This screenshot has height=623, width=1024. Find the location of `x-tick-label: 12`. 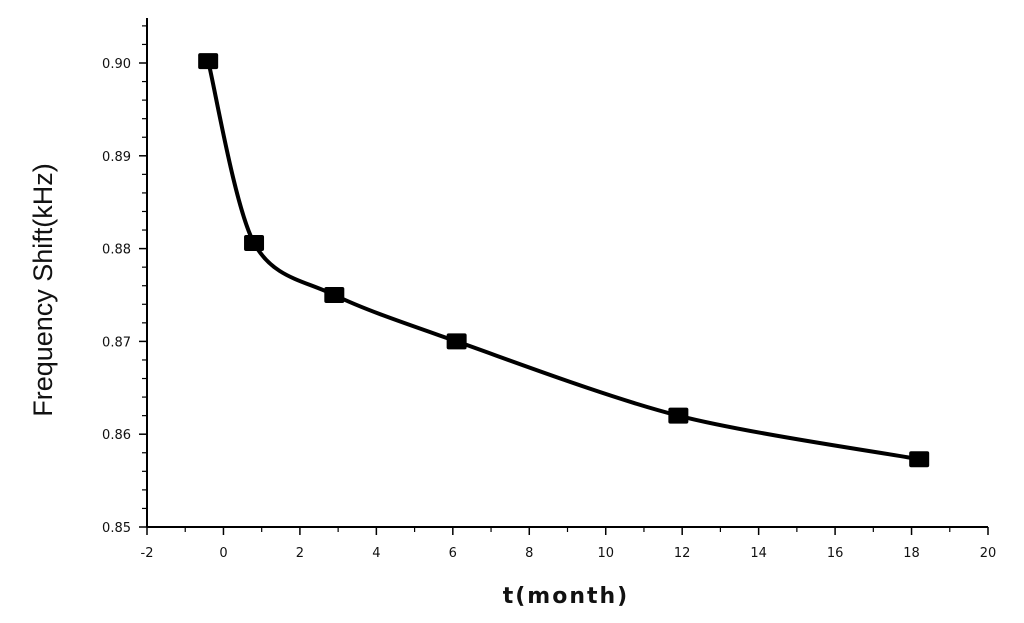

x-tick-label: 12 is located at coordinates (682, 553).